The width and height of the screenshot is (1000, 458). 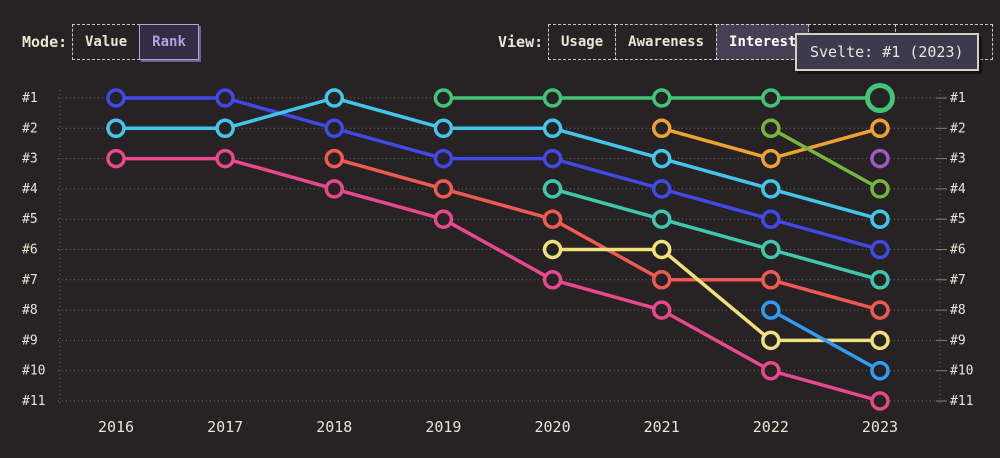 What do you see at coordinates (879, 98) in the screenshot?
I see `data-point-svelte-green-2023` at bounding box center [879, 98].